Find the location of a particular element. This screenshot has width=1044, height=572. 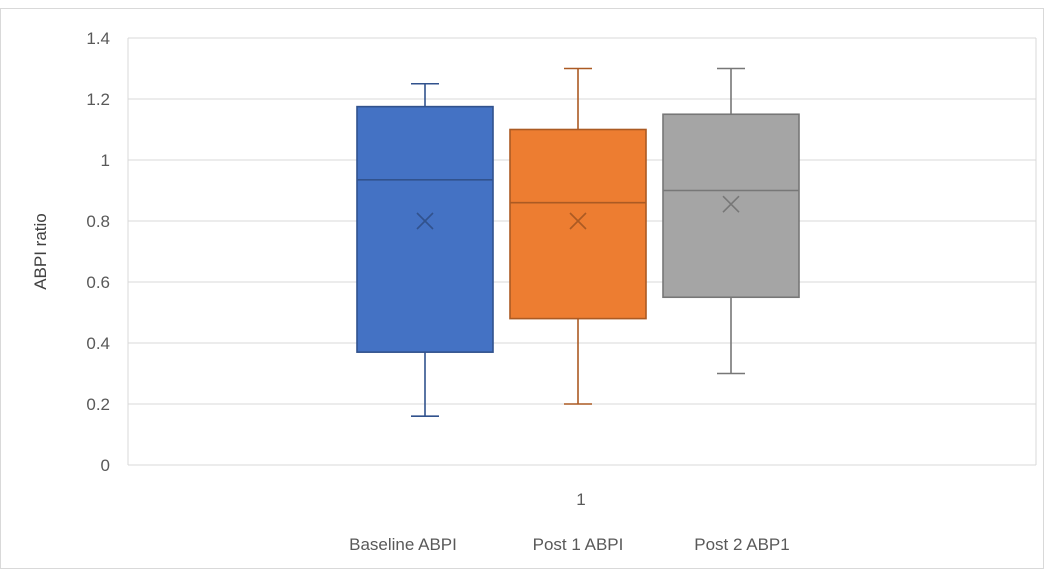

y-tick-label: 1.2 is located at coordinates (98, 99).